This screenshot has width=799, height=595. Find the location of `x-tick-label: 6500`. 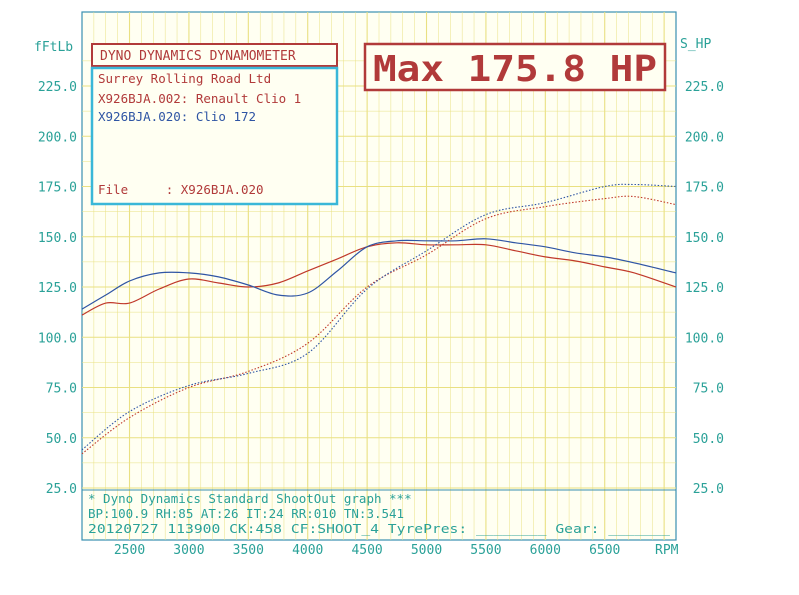

x-tick-label: 6500 is located at coordinates (604, 550).